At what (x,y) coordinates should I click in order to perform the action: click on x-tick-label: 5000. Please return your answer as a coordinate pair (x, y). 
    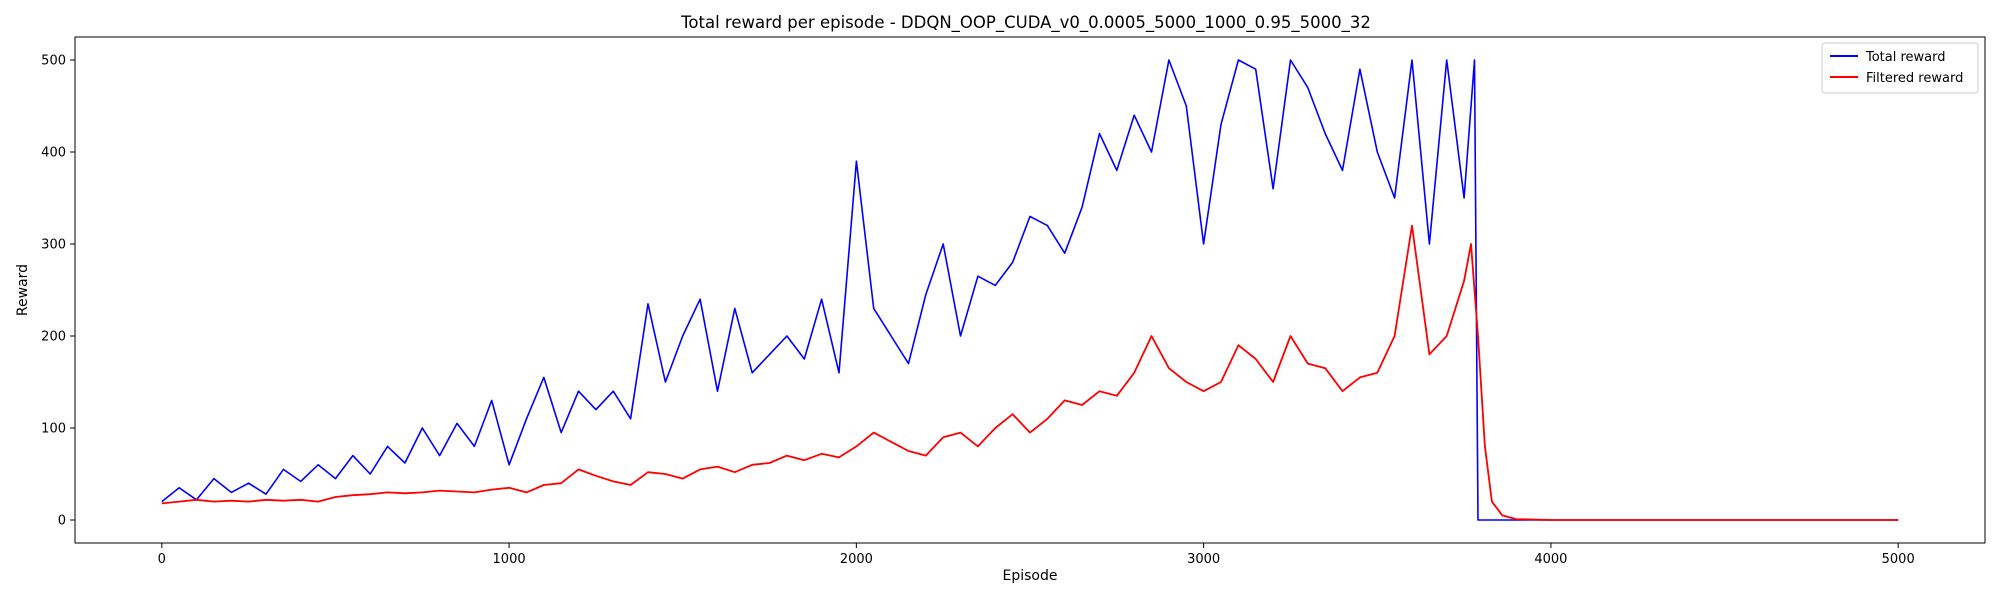
    Looking at the image, I should click on (1898, 559).